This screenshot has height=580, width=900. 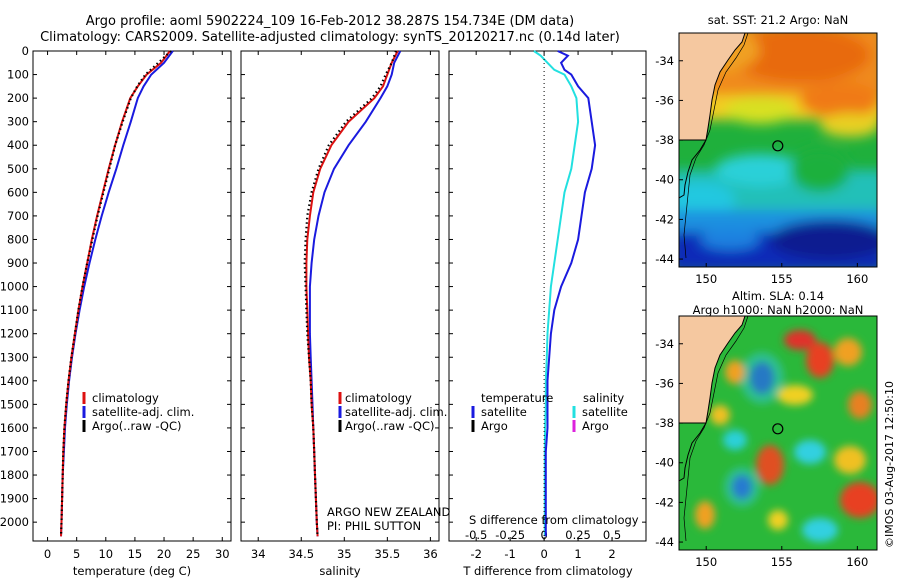 What do you see at coordinates (778, 20) in the screenshot?
I see `sst-map-title: sat. SST: 21.2 Argo: NaN` at bounding box center [778, 20].